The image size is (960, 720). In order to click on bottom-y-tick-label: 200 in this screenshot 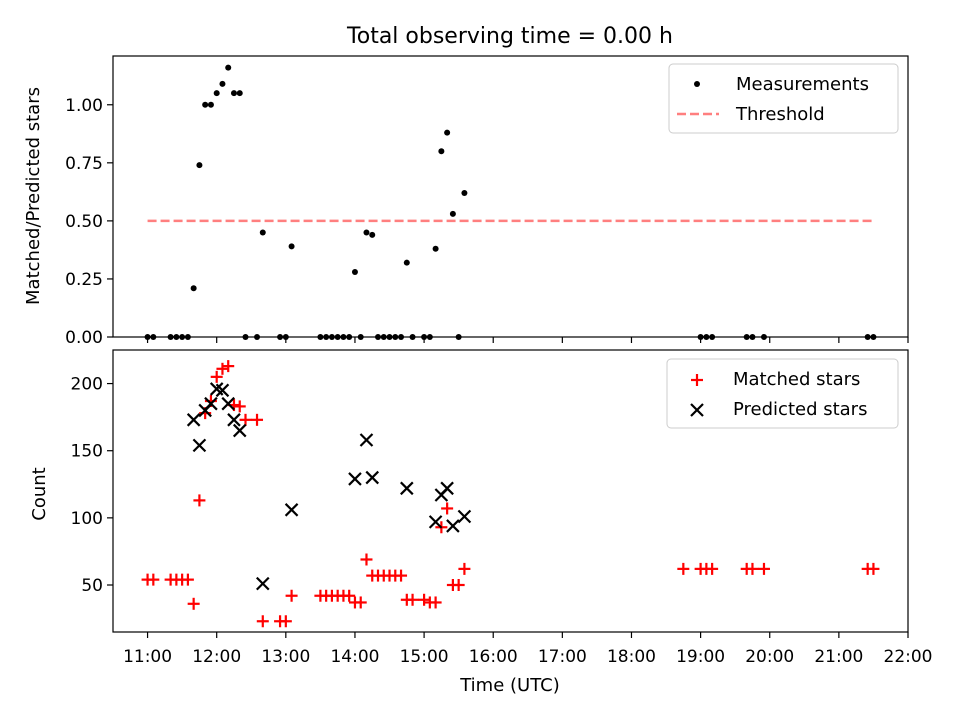, I will do `click(87, 385)`.